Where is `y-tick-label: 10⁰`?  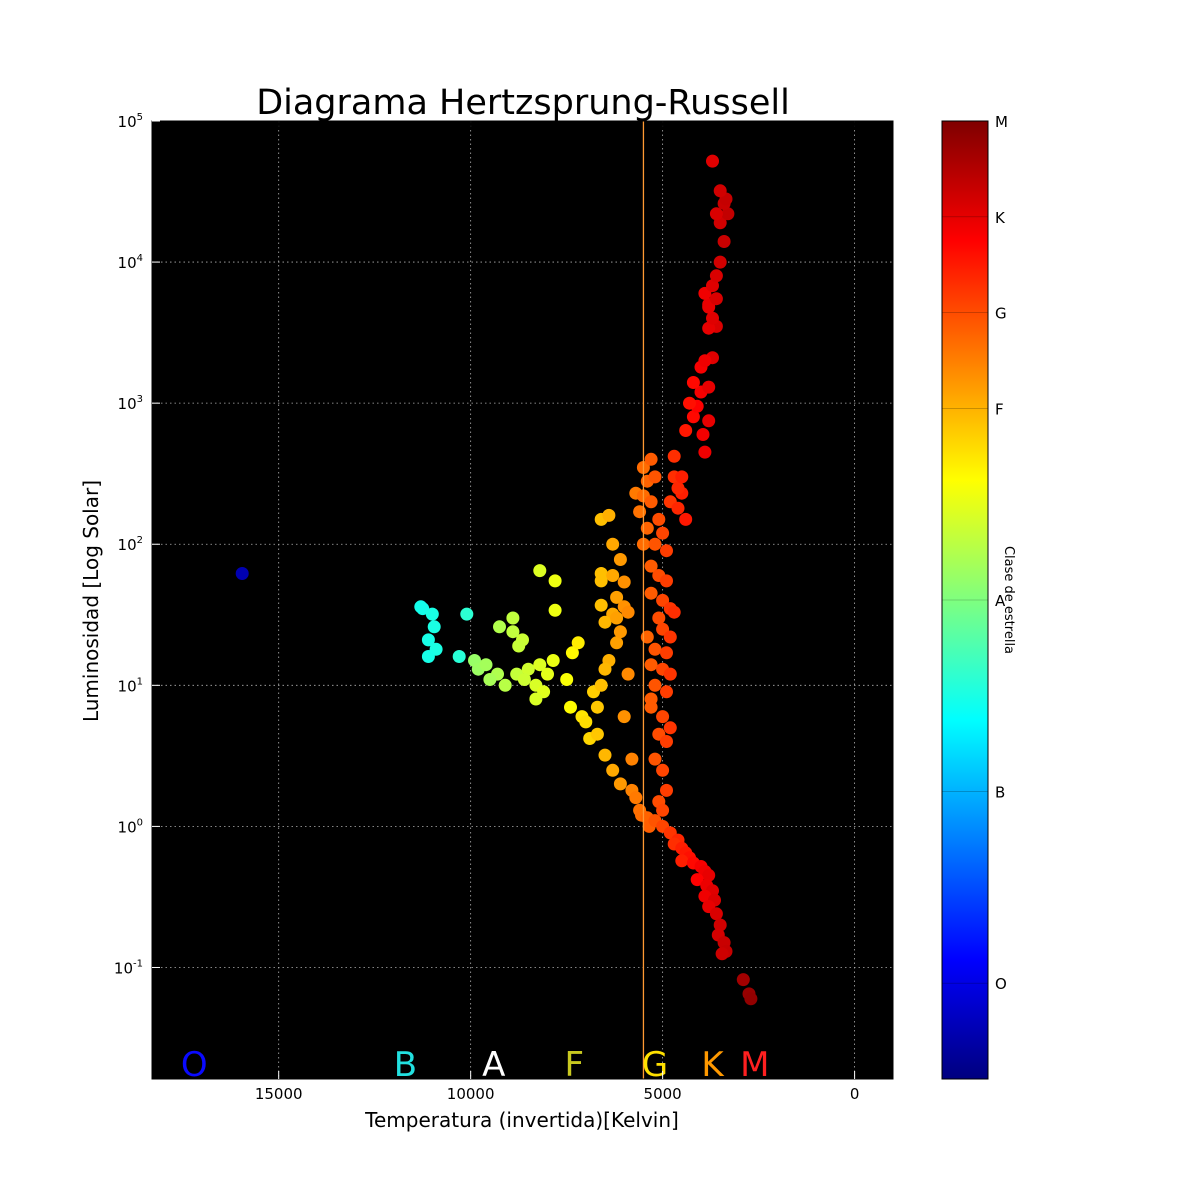 y-tick-label: 10⁰ is located at coordinates (130, 826).